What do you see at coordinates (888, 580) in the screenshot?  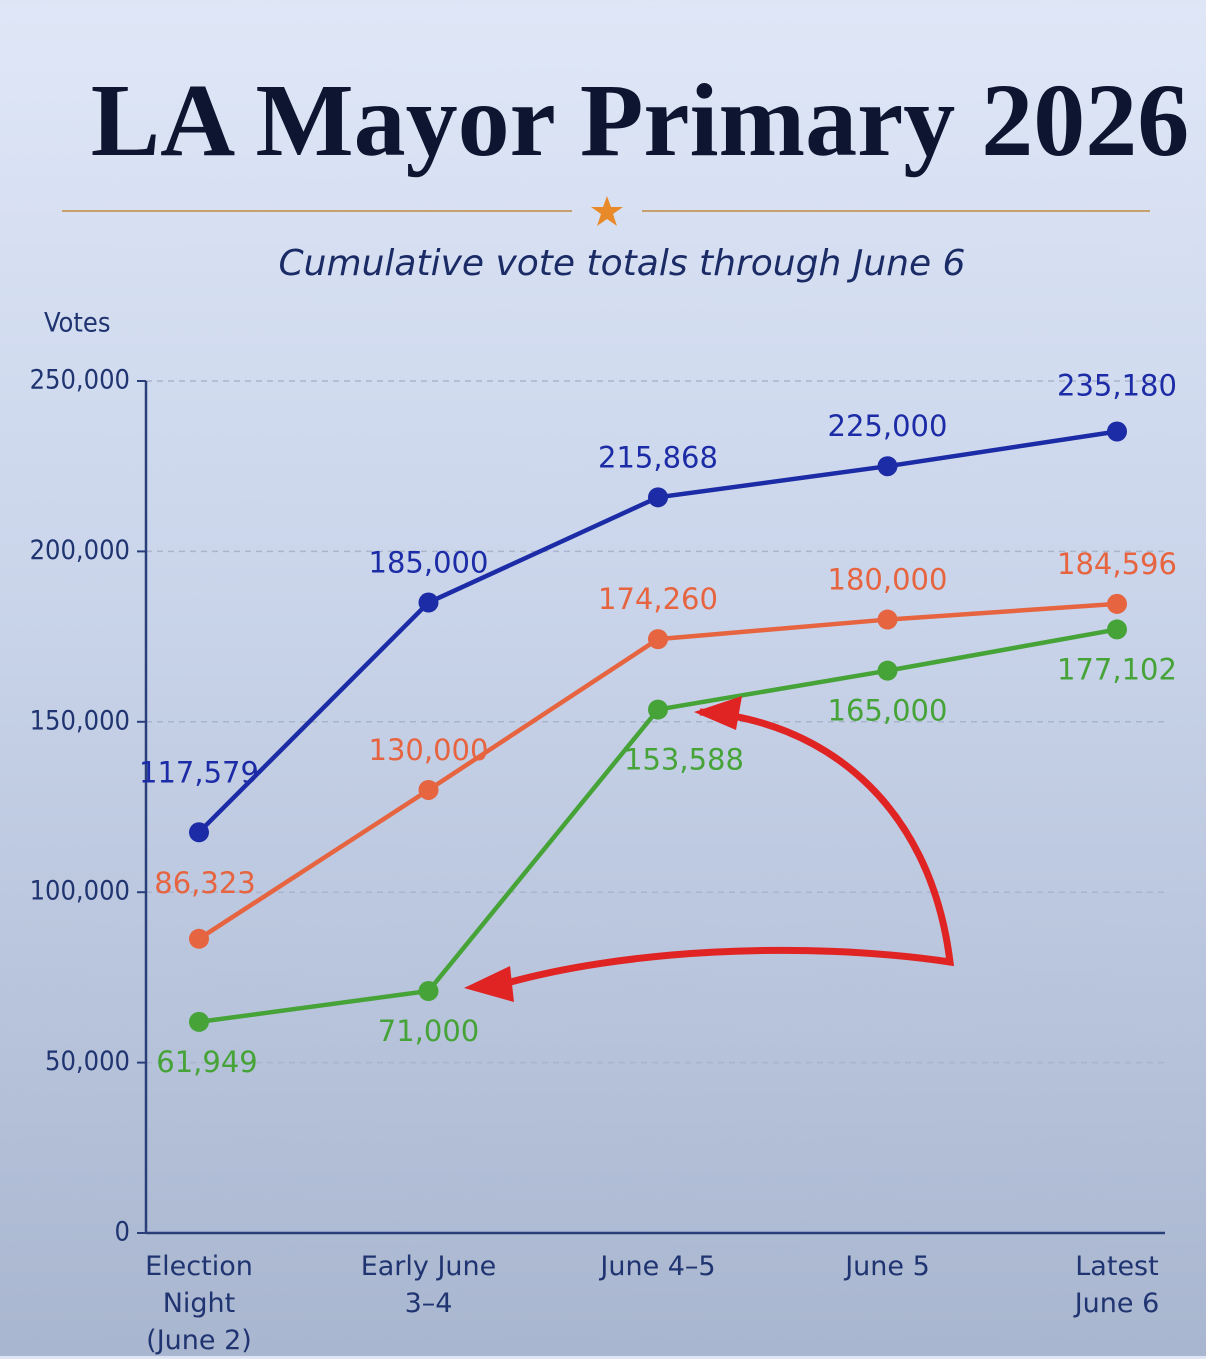 I see `data-label: 180,000` at bounding box center [888, 580].